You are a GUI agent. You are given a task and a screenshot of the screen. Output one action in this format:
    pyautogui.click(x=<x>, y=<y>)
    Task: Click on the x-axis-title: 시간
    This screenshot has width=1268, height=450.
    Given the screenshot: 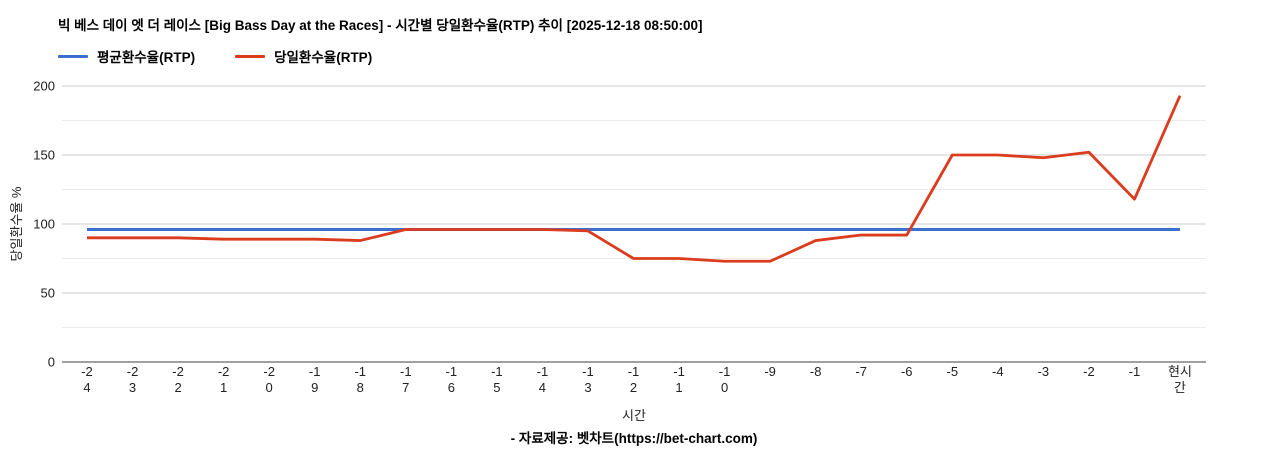 What is the action you would take?
    pyautogui.click(x=634, y=415)
    